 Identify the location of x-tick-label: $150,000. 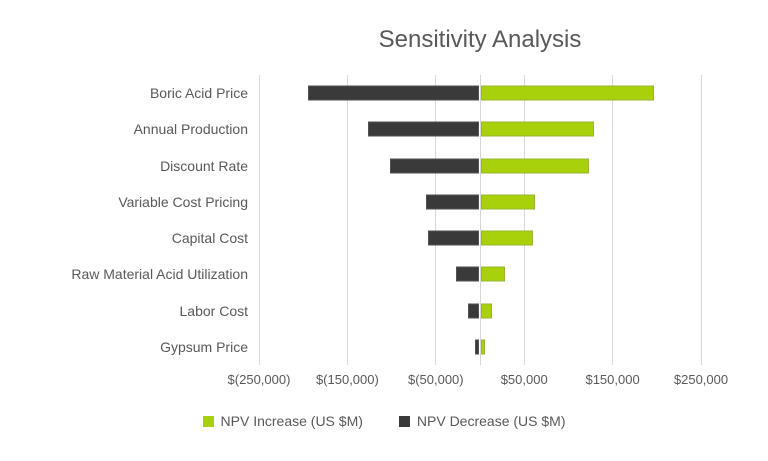
(612, 379).